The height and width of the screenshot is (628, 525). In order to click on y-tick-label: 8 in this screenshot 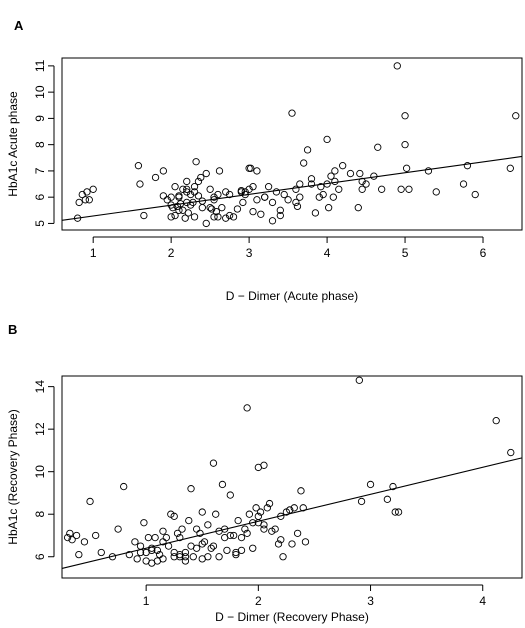, I will do `click(40, 514)`.